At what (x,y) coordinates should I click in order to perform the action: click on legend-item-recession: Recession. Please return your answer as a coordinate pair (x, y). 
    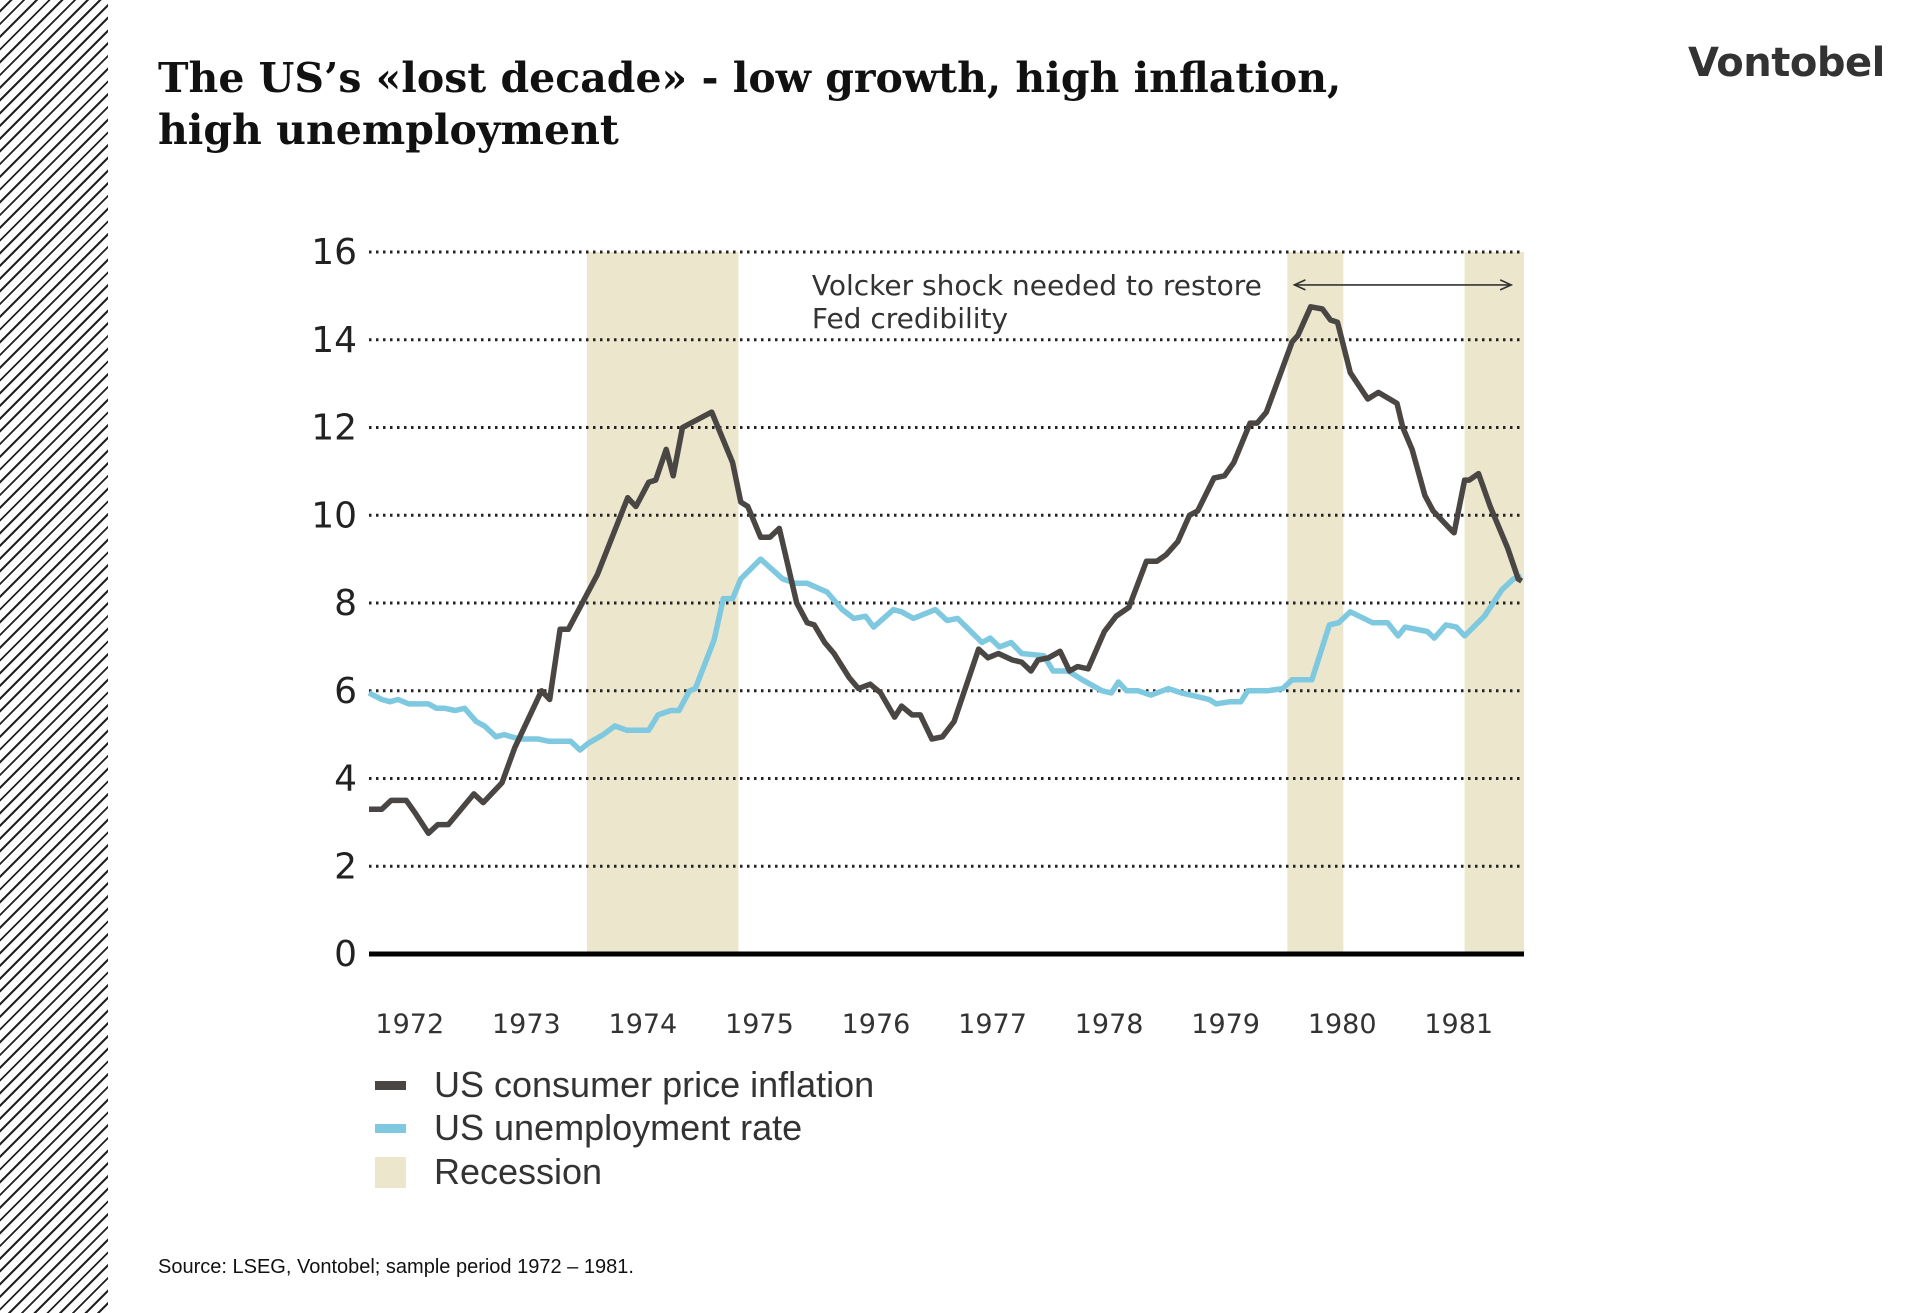
    Looking at the image, I should click on (488, 1172).